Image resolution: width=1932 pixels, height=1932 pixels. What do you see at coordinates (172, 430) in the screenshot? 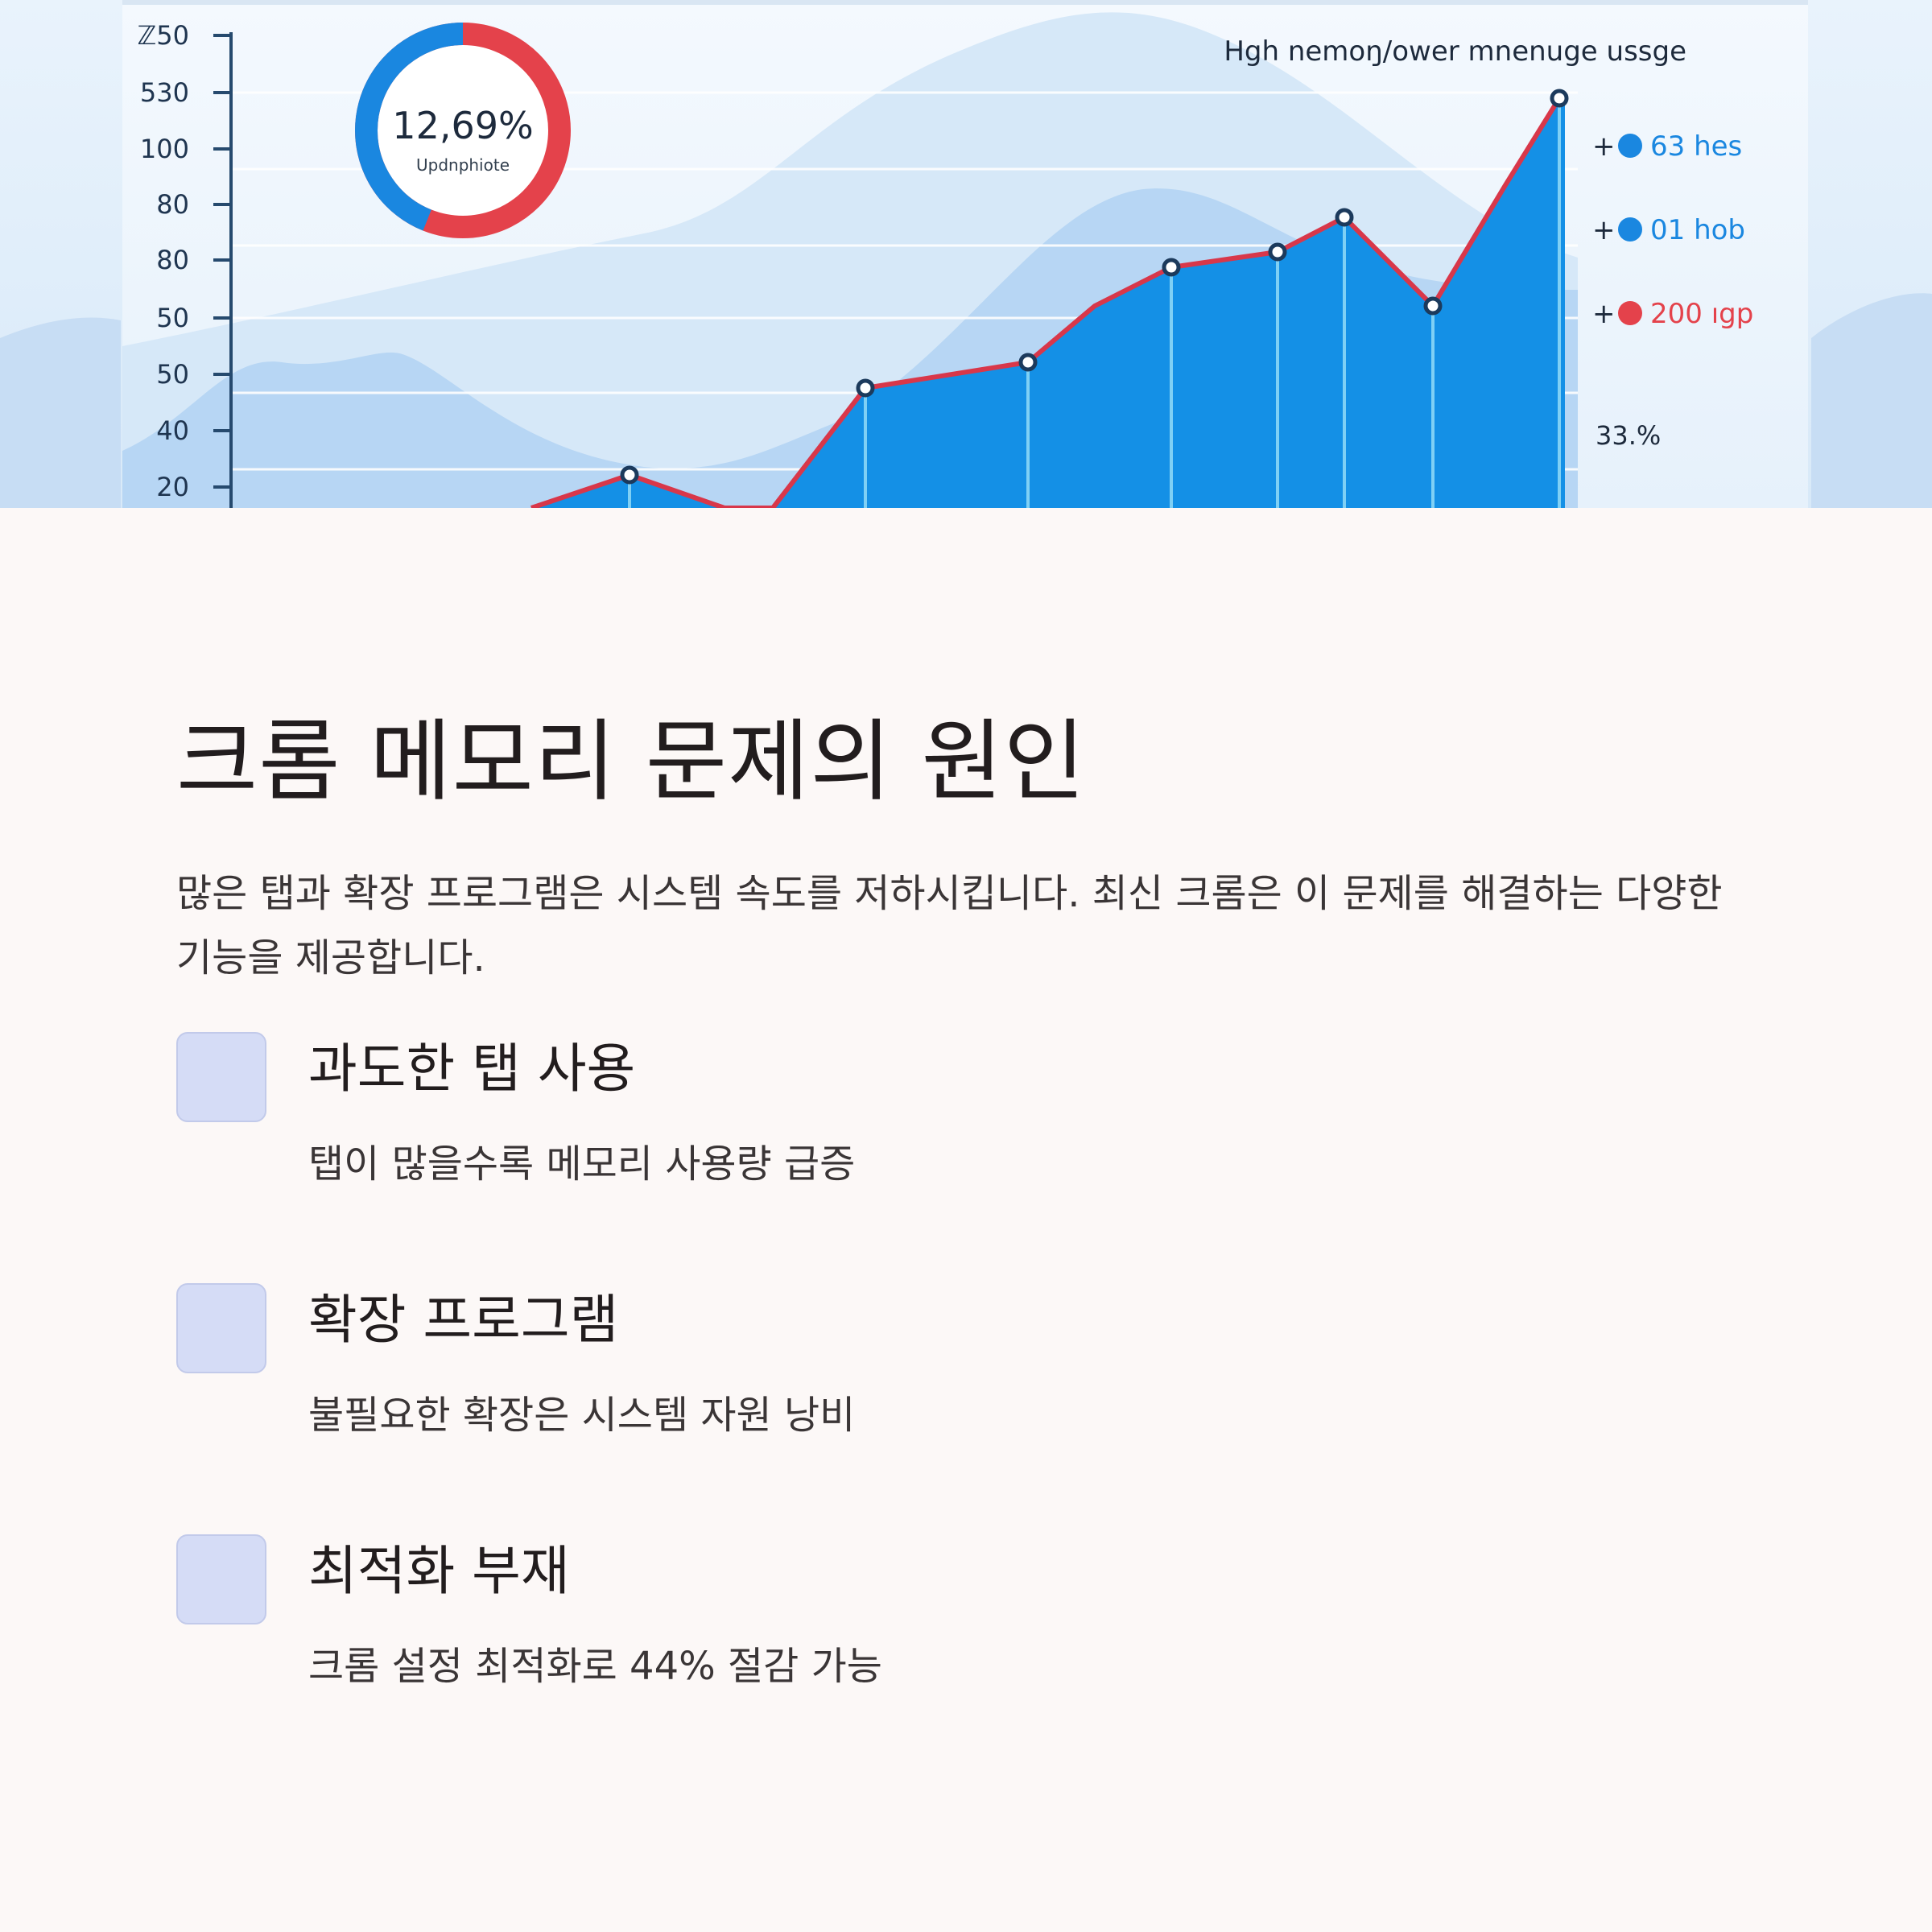
I see `y-tick-label: 40` at bounding box center [172, 430].